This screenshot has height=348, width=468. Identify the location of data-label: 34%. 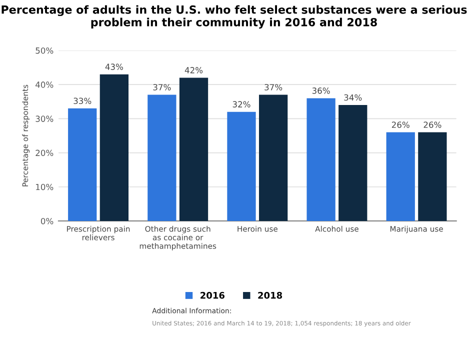
(353, 97).